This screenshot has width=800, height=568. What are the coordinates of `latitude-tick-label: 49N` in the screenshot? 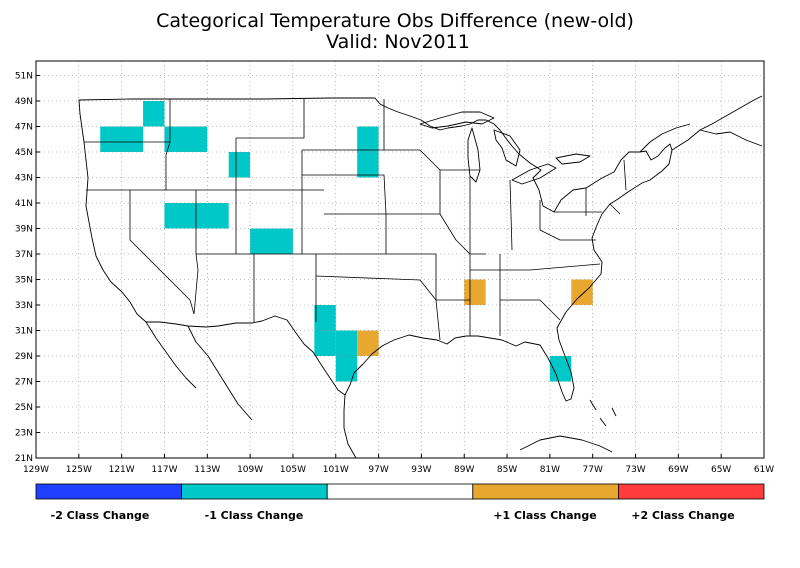 It's located at (24, 102).